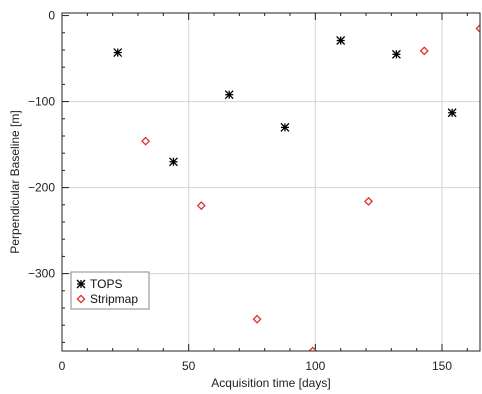 The image size is (482, 394). What do you see at coordinates (41, 188) in the screenshot?
I see `y-tick-label: −200` at bounding box center [41, 188].